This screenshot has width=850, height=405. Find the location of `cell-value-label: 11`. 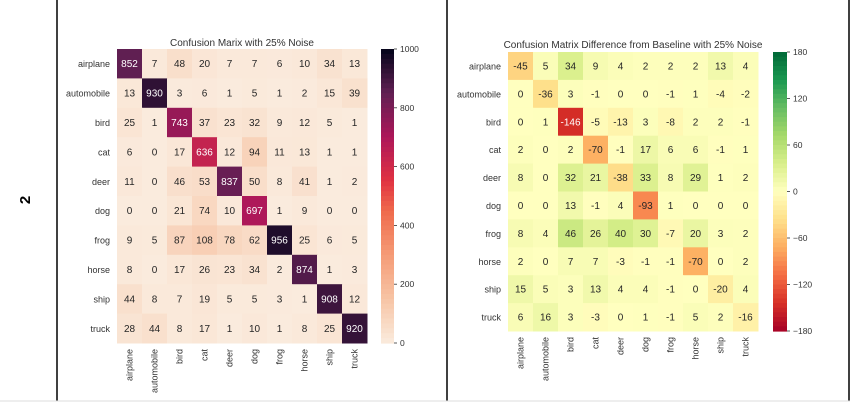

cell-value-label: 11 is located at coordinates (279, 152).